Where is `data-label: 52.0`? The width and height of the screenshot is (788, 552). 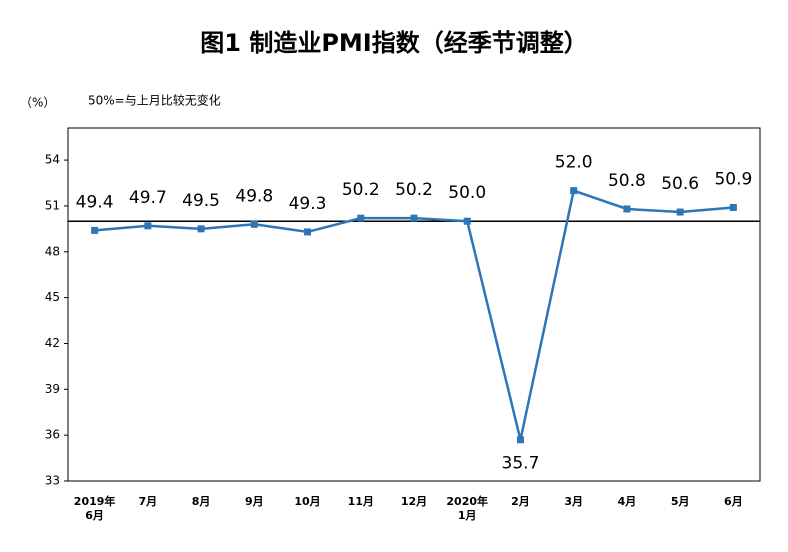
data-label: 52.0 is located at coordinates (574, 163).